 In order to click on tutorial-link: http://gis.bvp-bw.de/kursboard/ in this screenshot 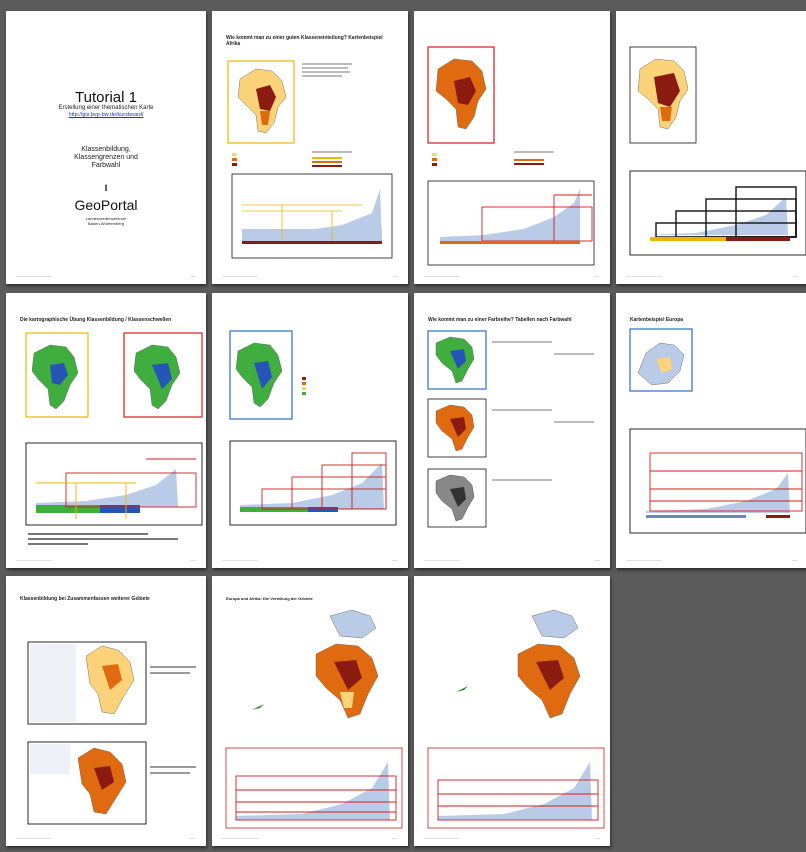, I will do `click(106, 115)`.